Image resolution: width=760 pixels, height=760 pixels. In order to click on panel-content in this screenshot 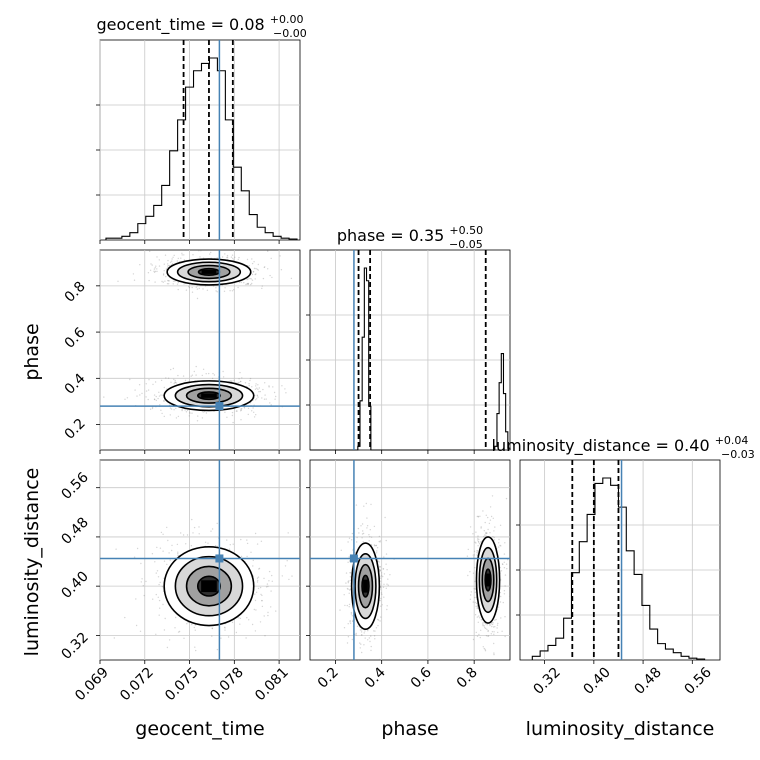, I will do `click(198, 337)`.